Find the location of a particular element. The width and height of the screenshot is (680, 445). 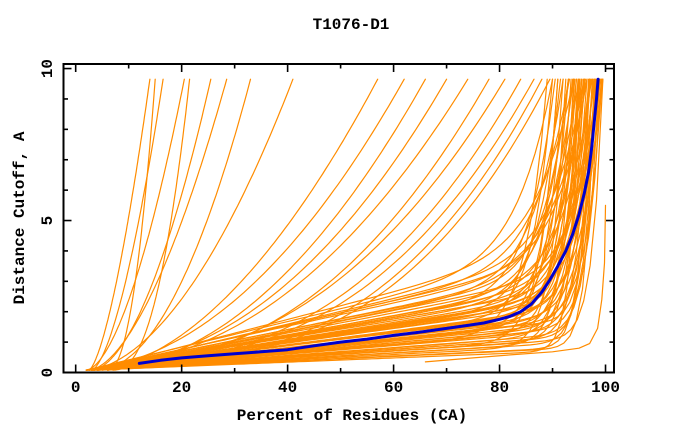

x-axis-label: Percent of Residues (CA) is located at coordinates (352, 416).